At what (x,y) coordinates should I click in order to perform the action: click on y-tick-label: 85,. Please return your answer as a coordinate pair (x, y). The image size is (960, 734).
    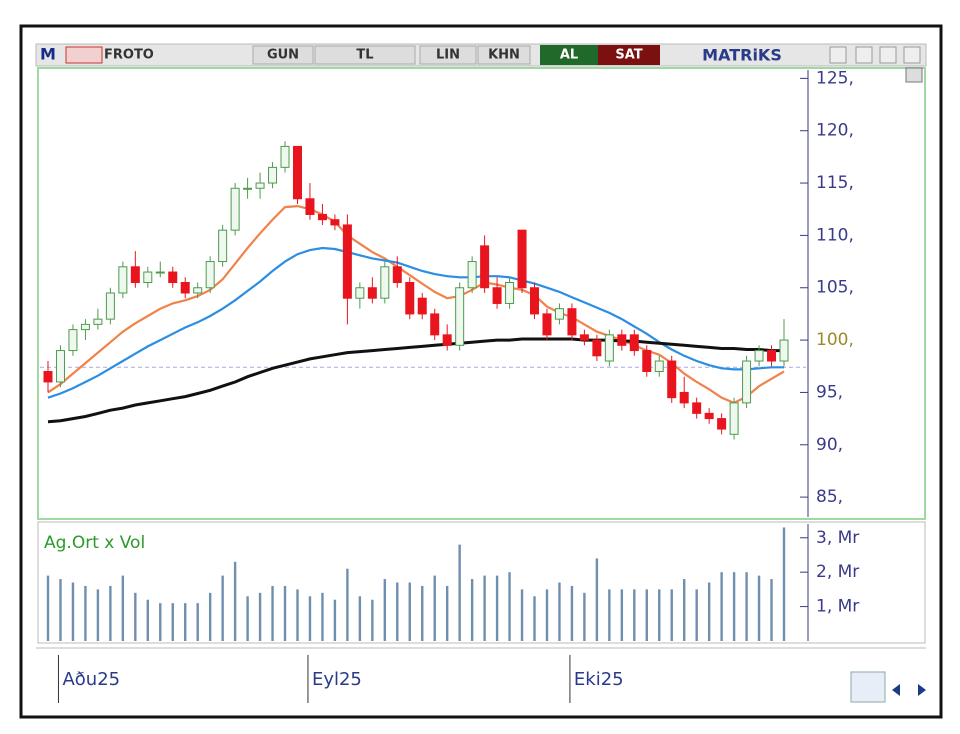
    Looking at the image, I should click on (829, 497).